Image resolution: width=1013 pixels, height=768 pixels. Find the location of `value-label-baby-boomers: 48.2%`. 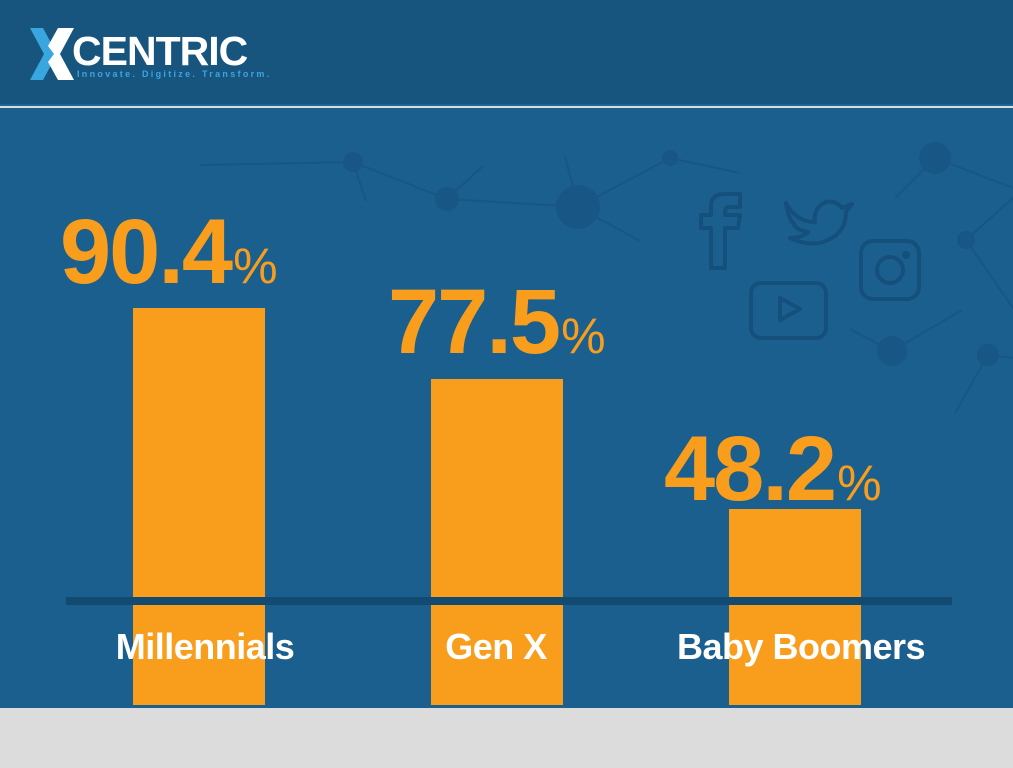

value-label-baby-boomers: 48.2% is located at coordinates (773, 469).